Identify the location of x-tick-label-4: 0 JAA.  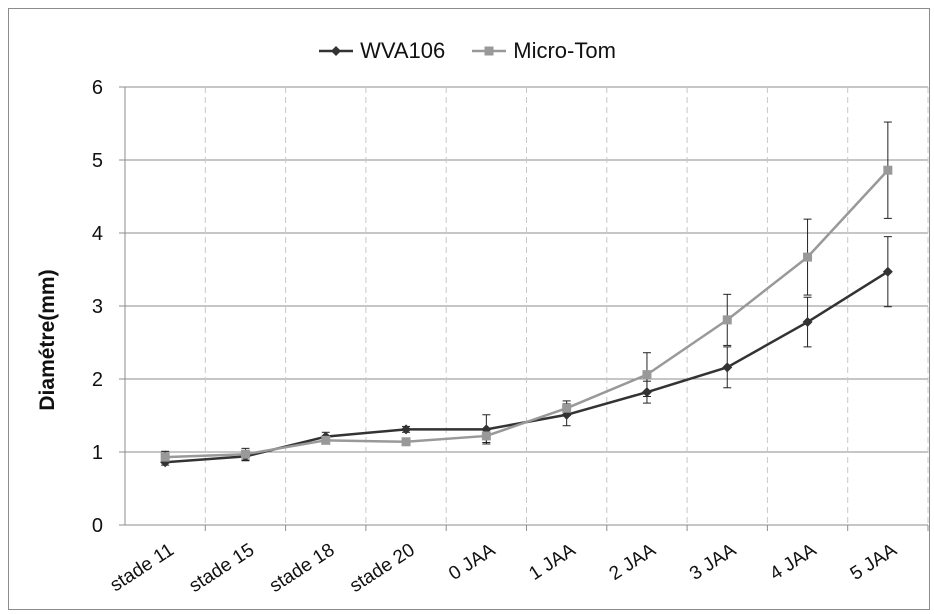
(472, 561).